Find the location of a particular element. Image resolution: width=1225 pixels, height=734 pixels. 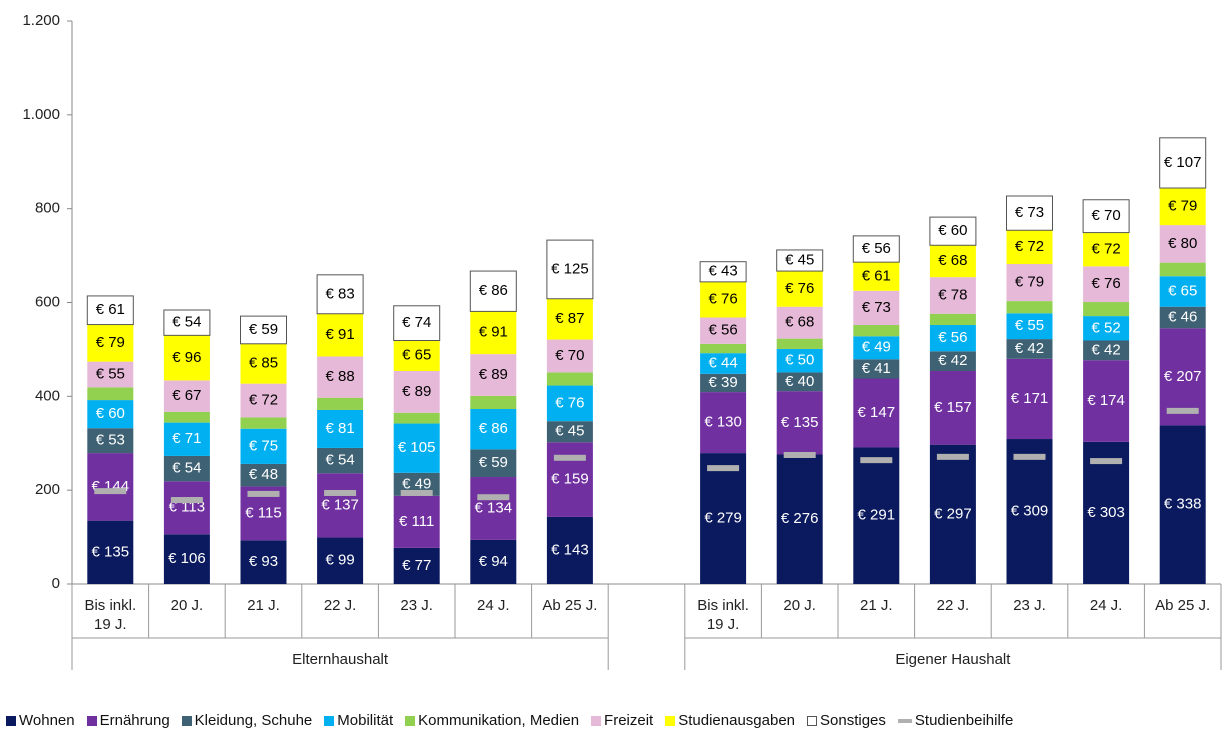

legend-item: Kommunikation, Medien is located at coordinates (492, 720).